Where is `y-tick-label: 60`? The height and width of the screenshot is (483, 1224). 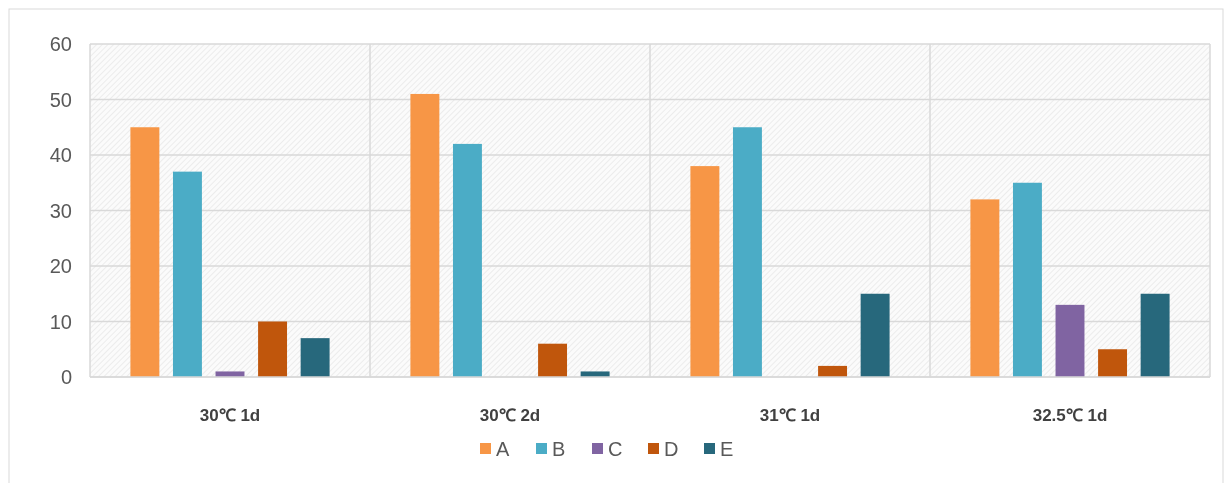 y-tick-label: 60 is located at coordinates (60, 44).